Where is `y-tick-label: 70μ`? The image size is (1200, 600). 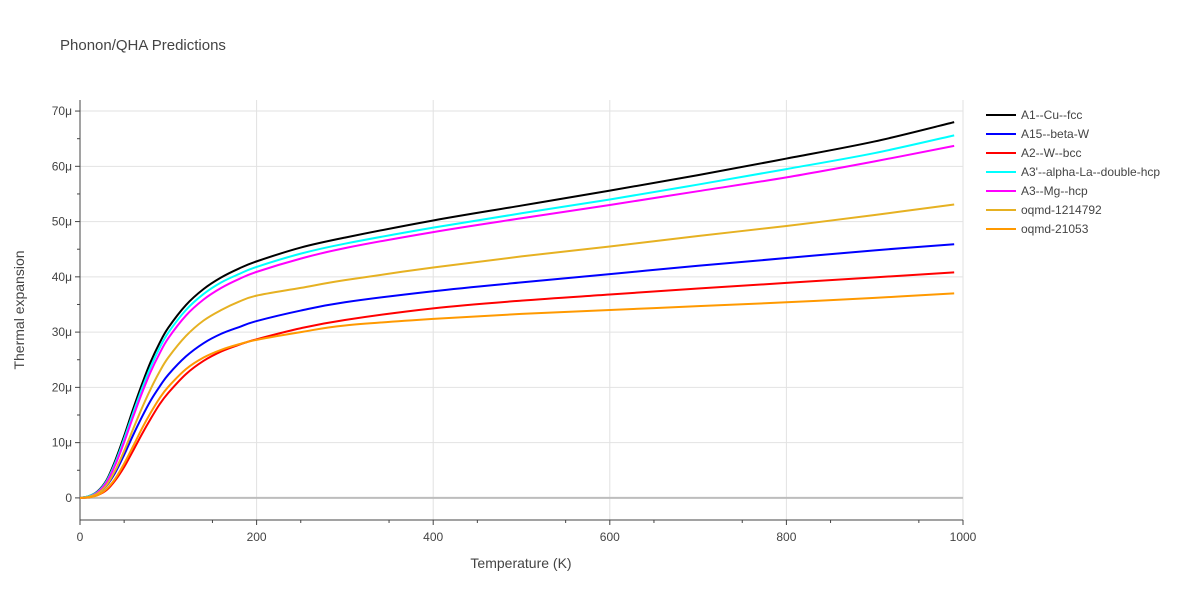 y-tick-label: 70μ is located at coordinates (62, 111).